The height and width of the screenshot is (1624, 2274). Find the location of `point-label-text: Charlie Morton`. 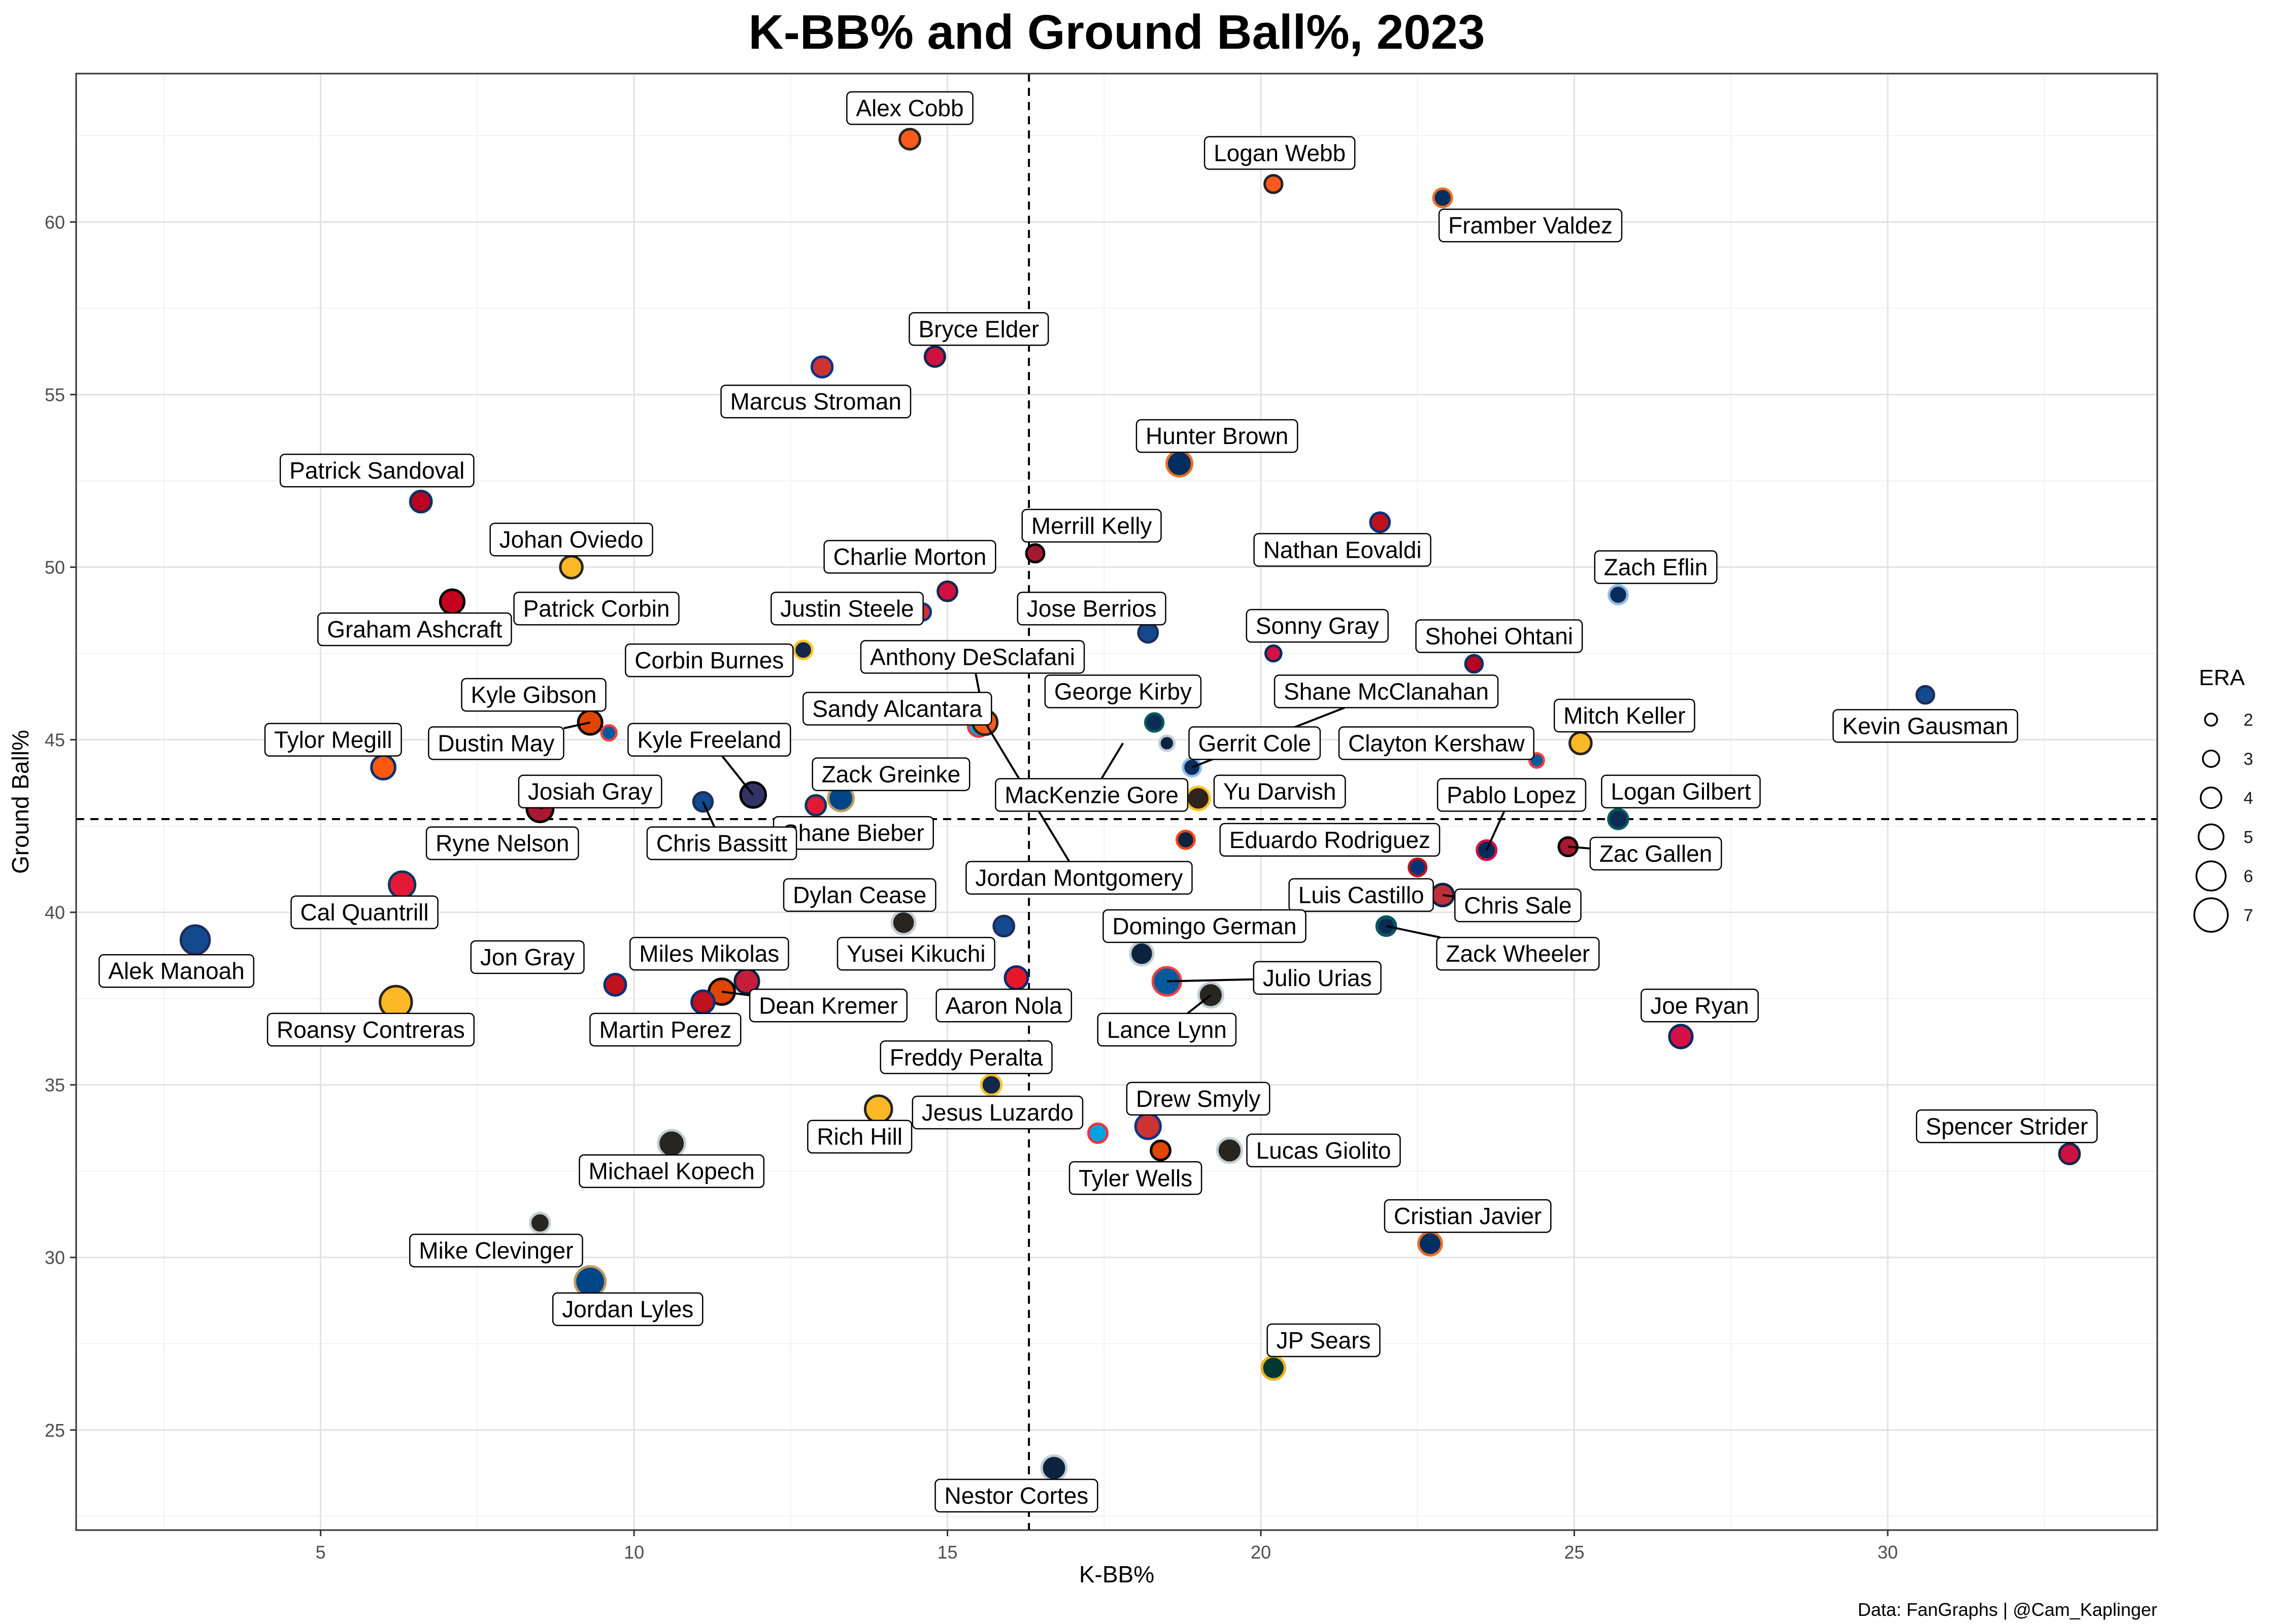

point-label-text: Charlie Morton is located at coordinates (910, 557).